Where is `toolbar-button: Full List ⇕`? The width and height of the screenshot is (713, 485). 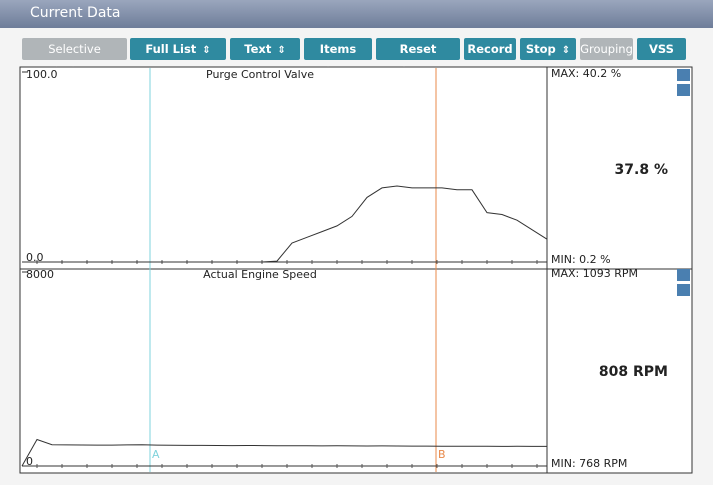
toolbar-button: Full List ⇕ is located at coordinates (178, 49).